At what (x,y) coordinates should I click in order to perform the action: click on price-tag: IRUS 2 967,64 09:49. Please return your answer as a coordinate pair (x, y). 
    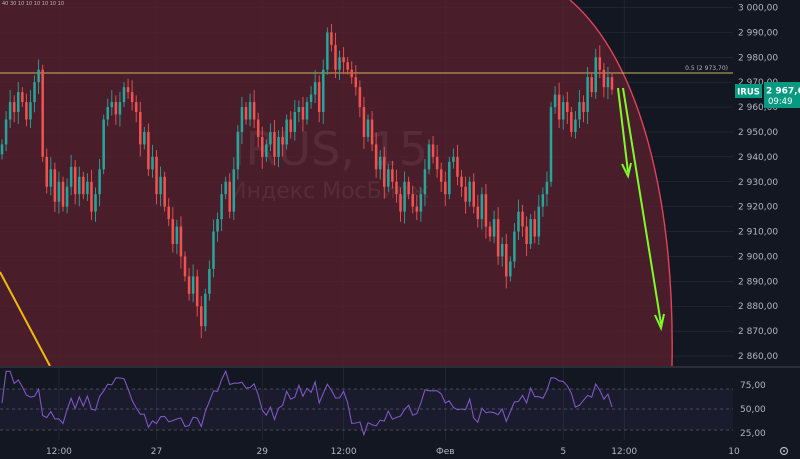
    Looking at the image, I should click on (767, 95).